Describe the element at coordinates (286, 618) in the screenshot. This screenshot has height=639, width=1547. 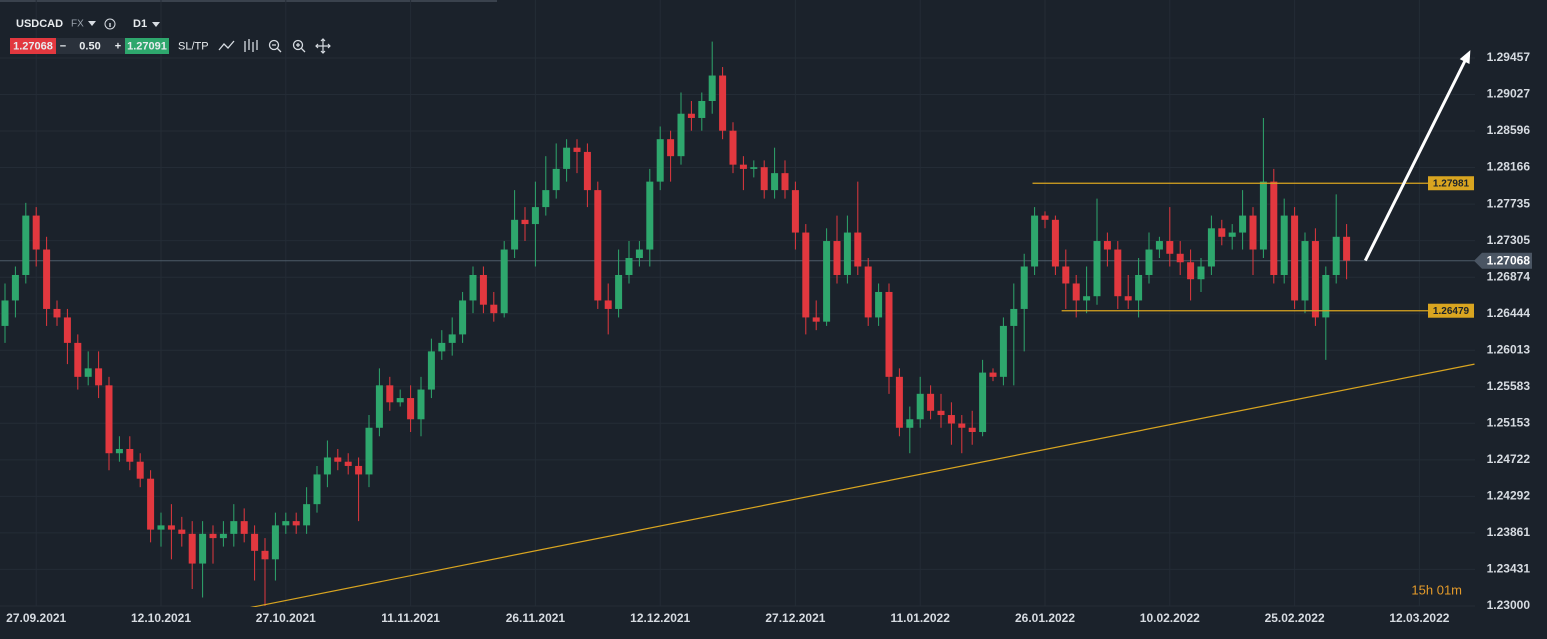
I see `x-tick-label: 27.10.2021` at that location.